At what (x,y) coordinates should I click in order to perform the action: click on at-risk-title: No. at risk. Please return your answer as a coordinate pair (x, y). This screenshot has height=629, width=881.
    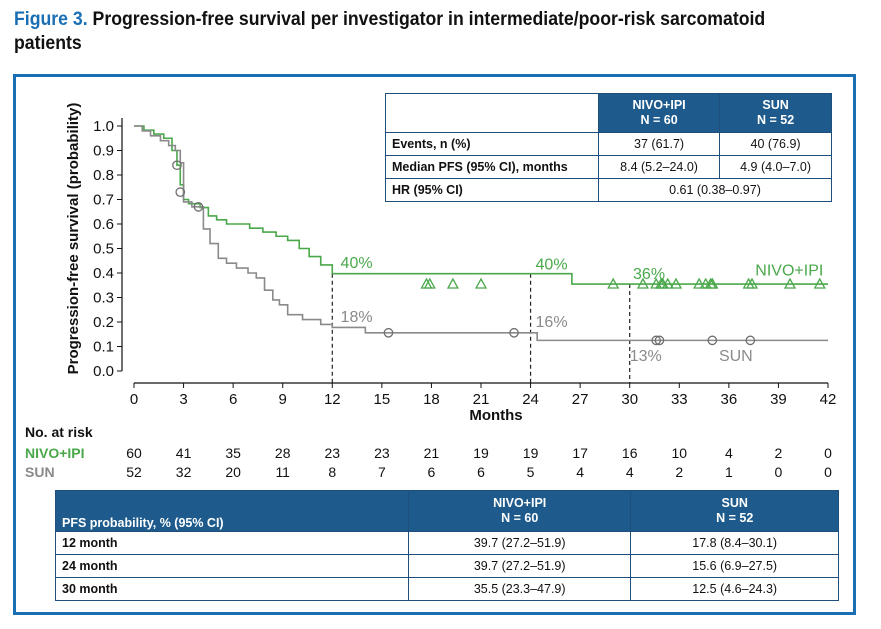
    Looking at the image, I should click on (59, 432).